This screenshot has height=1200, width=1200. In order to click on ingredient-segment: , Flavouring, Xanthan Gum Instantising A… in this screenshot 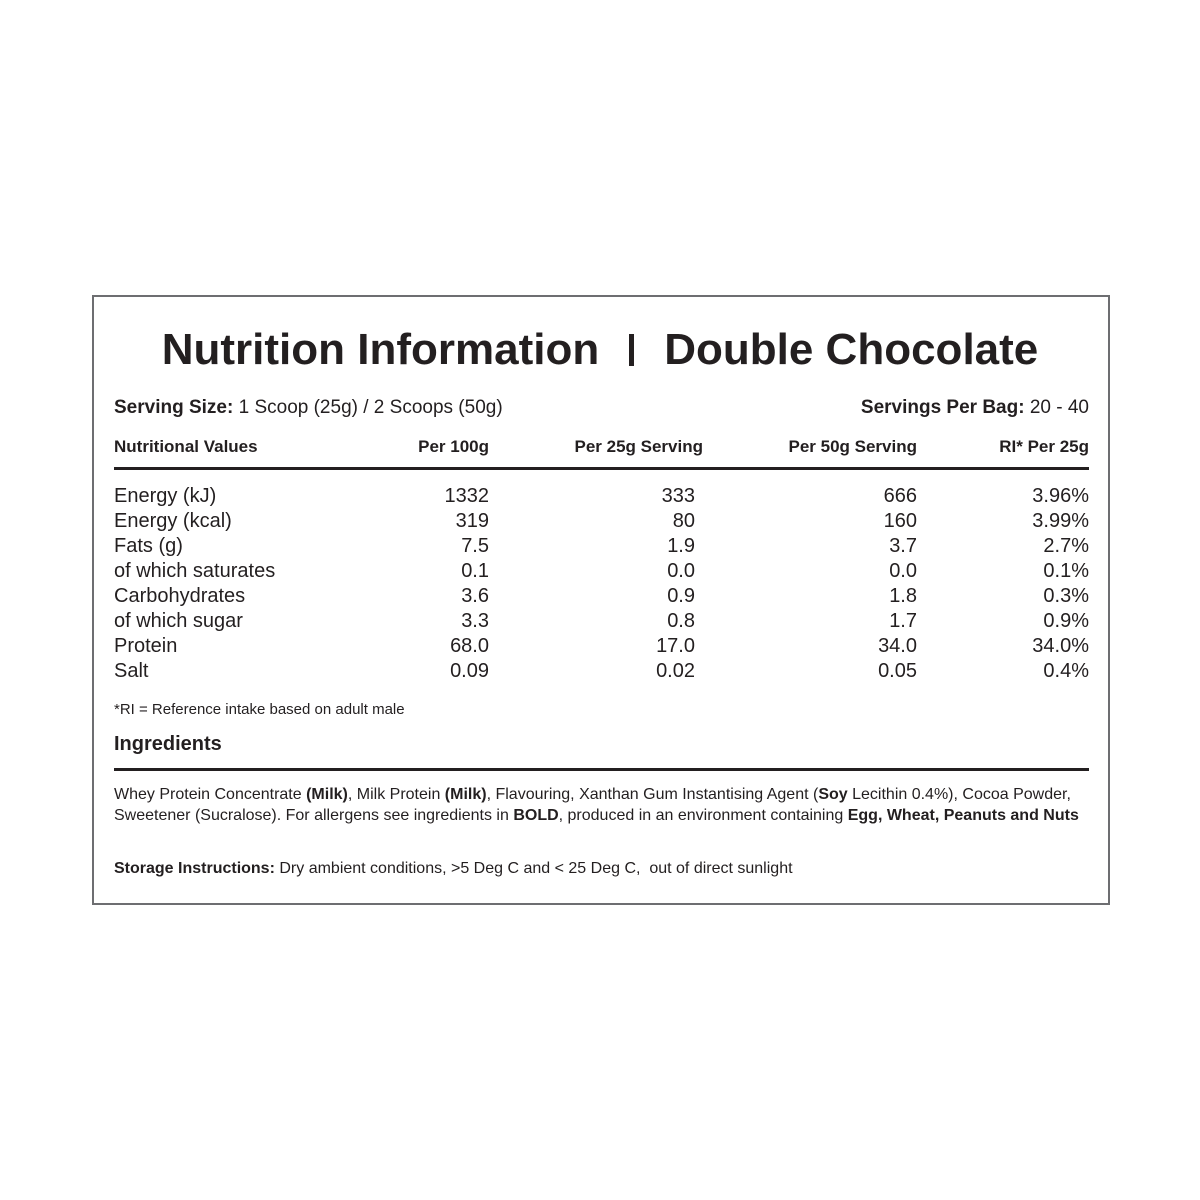, I will do `click(652, 794)`.